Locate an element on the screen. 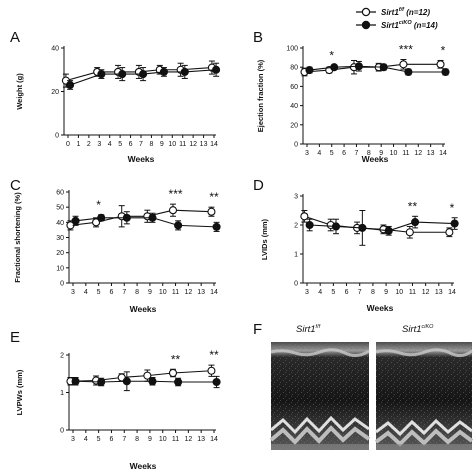 The image size is (474, 474). x-tick-label: 8 is located at coordinates (373, 292).